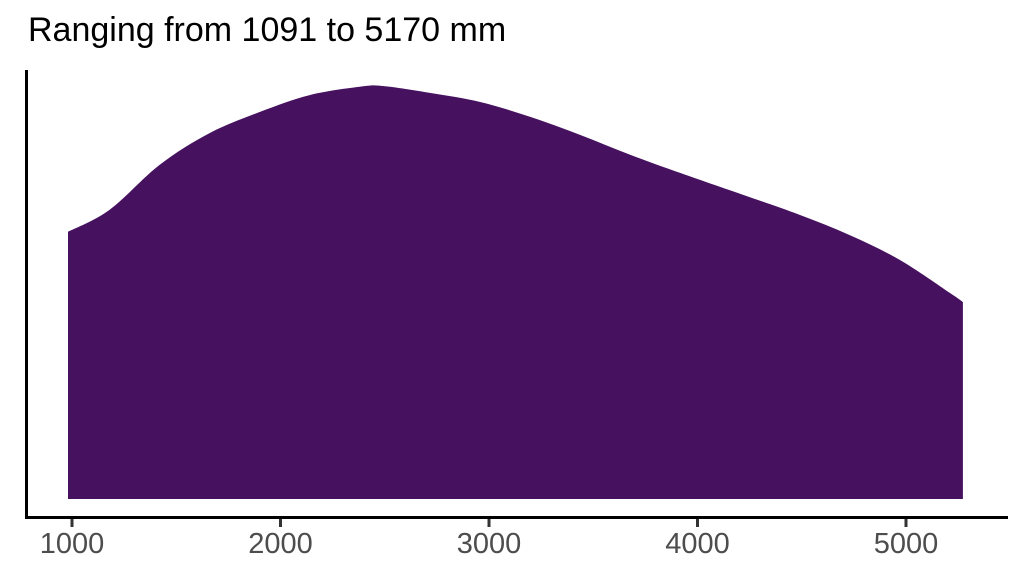 This screenshot has height=576, width=1024. I want to click on chart-title: Ranging from 1091 to 5170 mm, so click(267, 30).